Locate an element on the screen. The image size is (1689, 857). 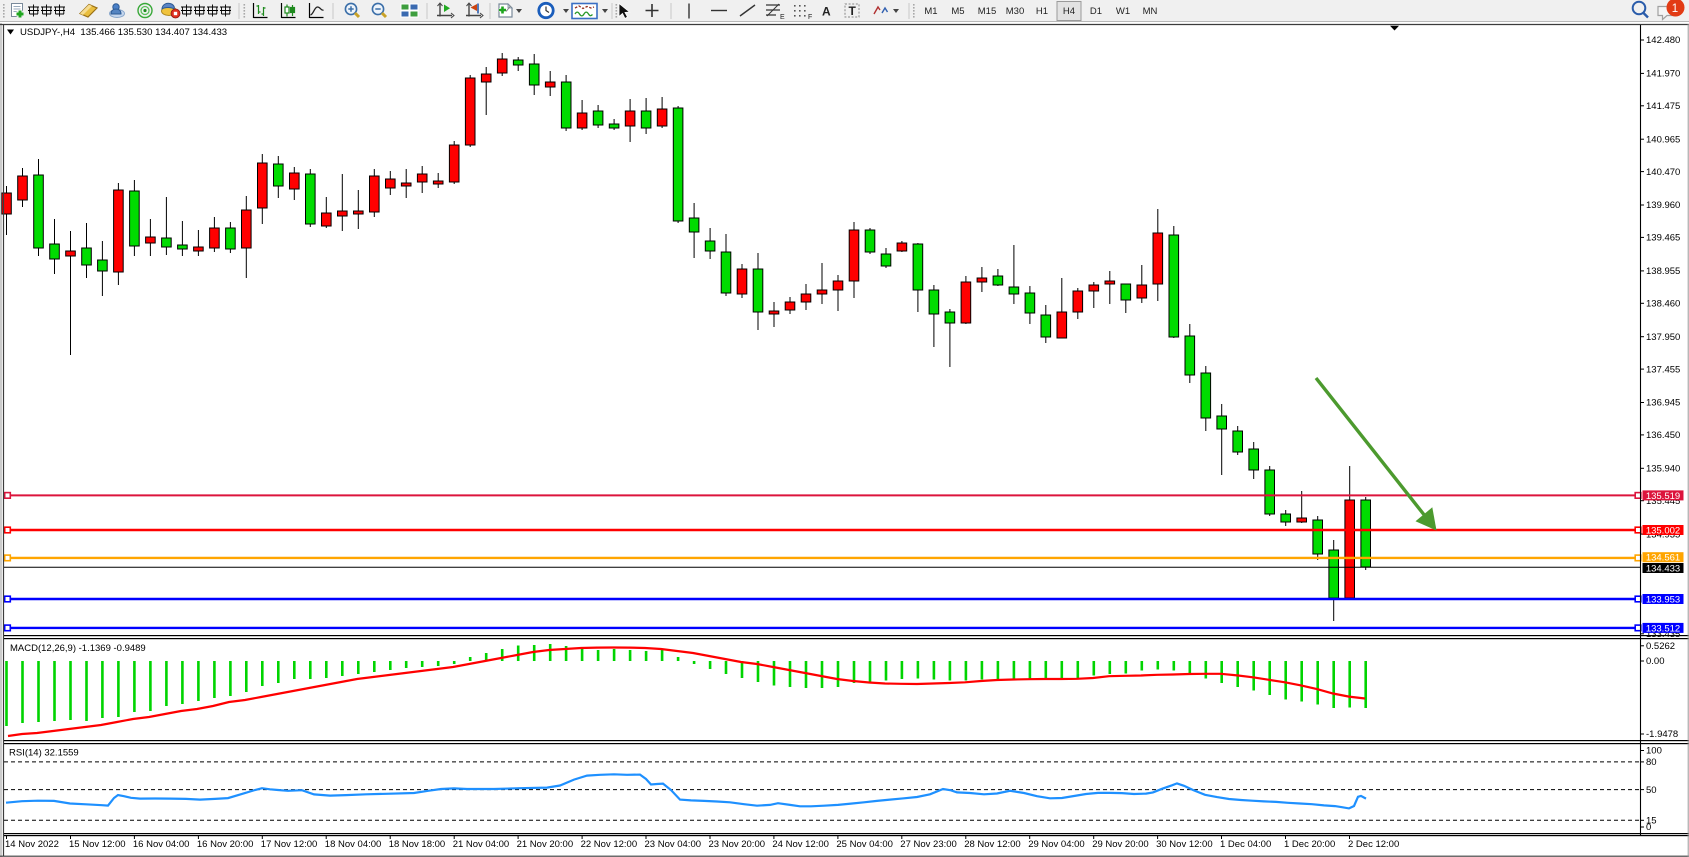
svg-text: 100 is located at coordinates (1654, 751).